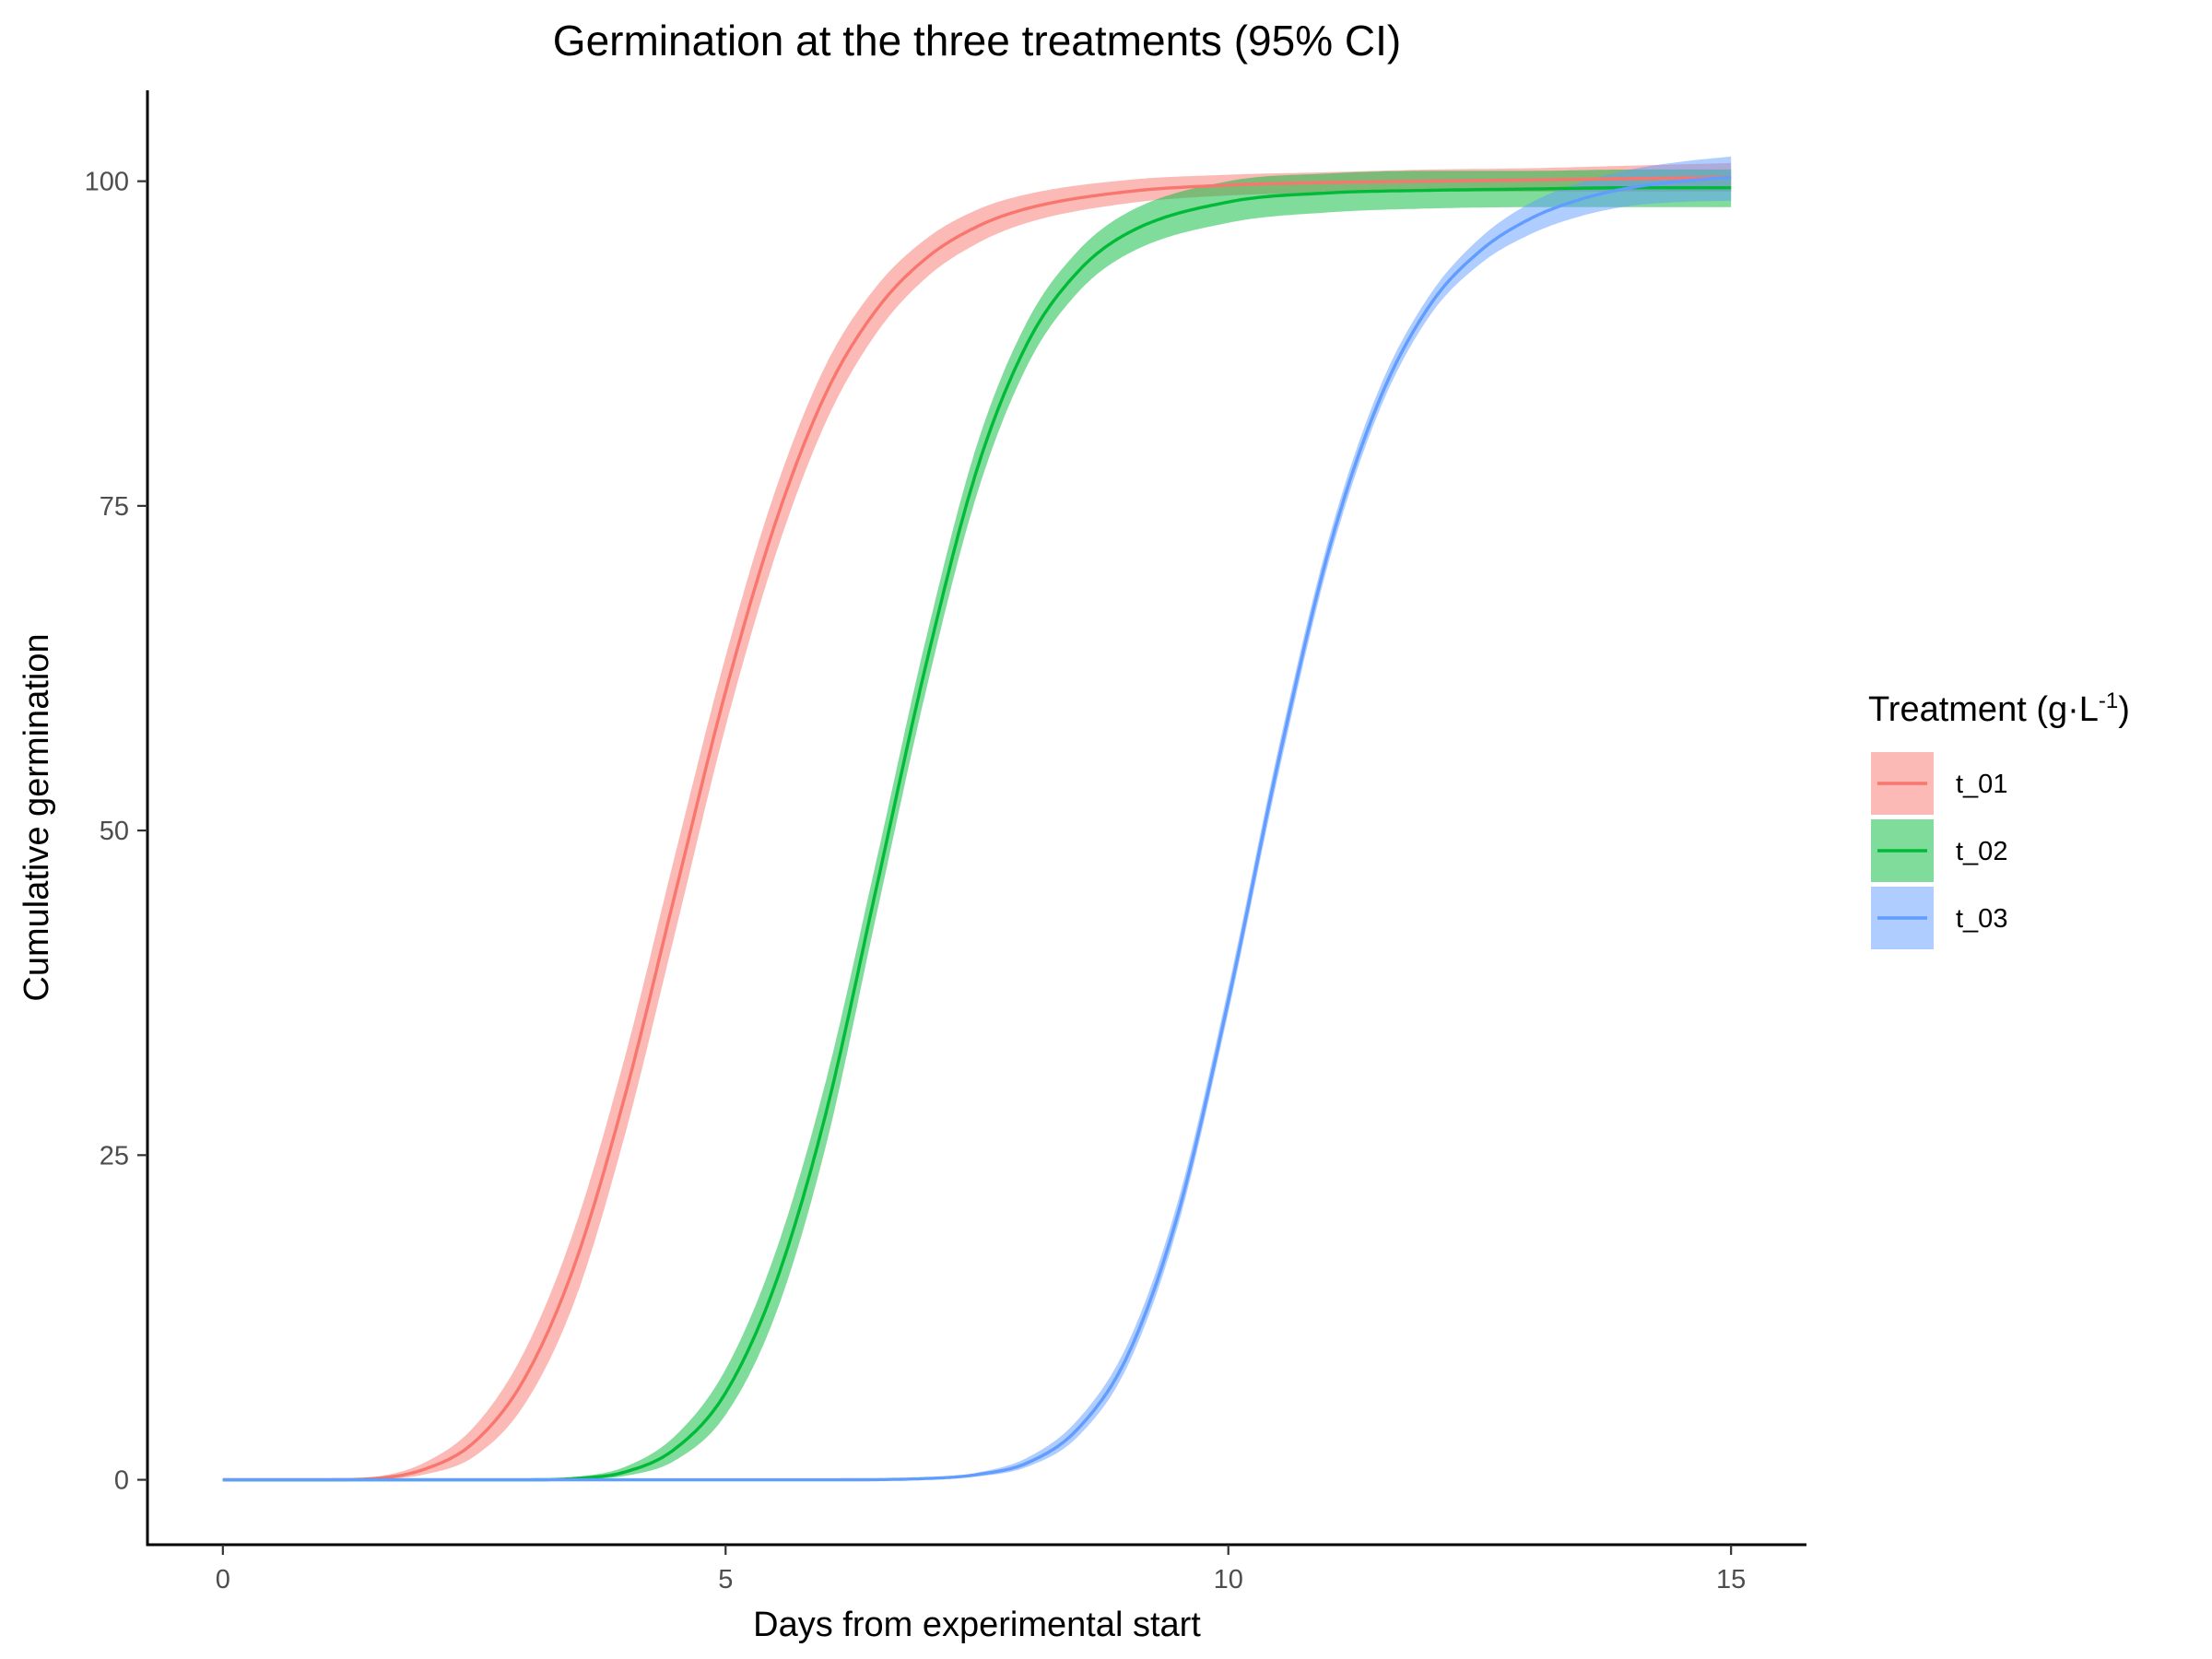 This screenshot has width=2212, height=1659. Describe the element at coordinates (1981, 919) in the screenshot. I see `legend-label: t_03` at that location.